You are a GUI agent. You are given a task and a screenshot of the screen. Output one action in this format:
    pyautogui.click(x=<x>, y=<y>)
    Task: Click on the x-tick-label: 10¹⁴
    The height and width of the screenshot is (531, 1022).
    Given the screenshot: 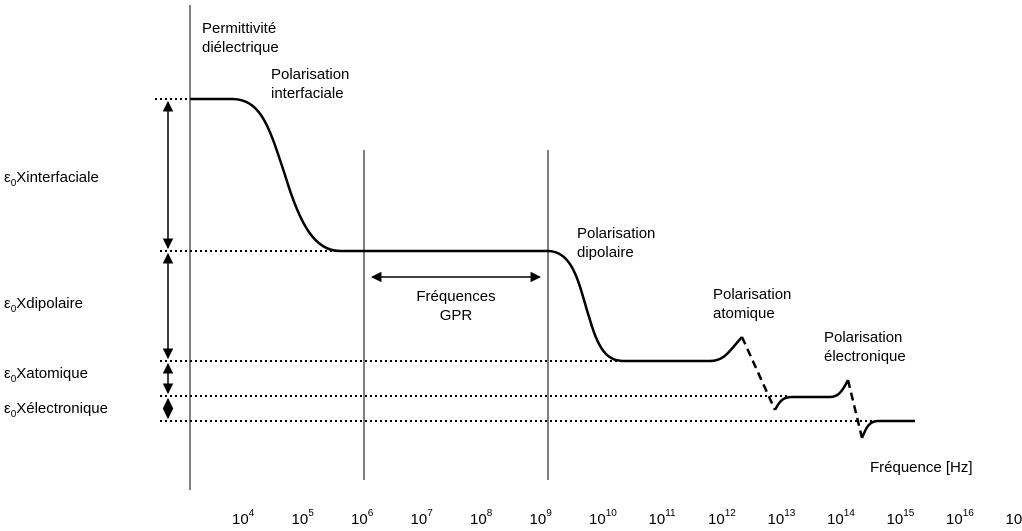 What is the action you would take?
    pyautogui.click(x=841, y=518)
    